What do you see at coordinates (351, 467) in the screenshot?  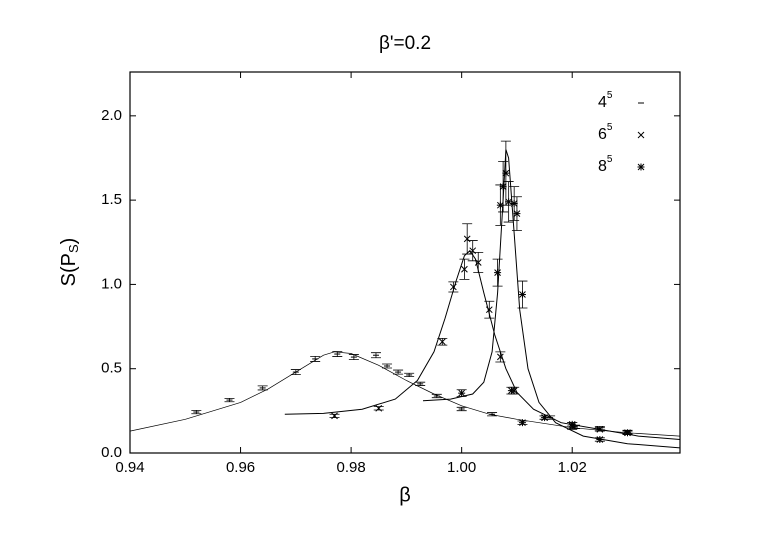 I see `x-tick-label: 0.98` at bounding box center [351, 467].